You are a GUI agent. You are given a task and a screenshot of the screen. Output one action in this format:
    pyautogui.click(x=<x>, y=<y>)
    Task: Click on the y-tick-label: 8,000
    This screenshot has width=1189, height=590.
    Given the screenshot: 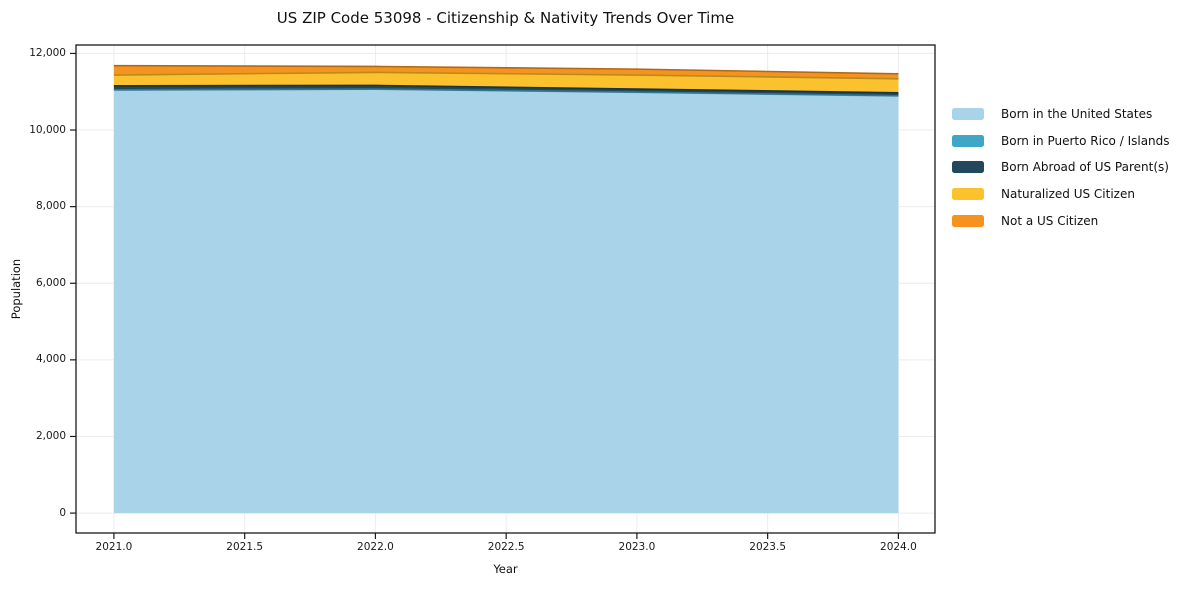 What is the action you would take?
    pyautogui.click(x=50, y=206)
    